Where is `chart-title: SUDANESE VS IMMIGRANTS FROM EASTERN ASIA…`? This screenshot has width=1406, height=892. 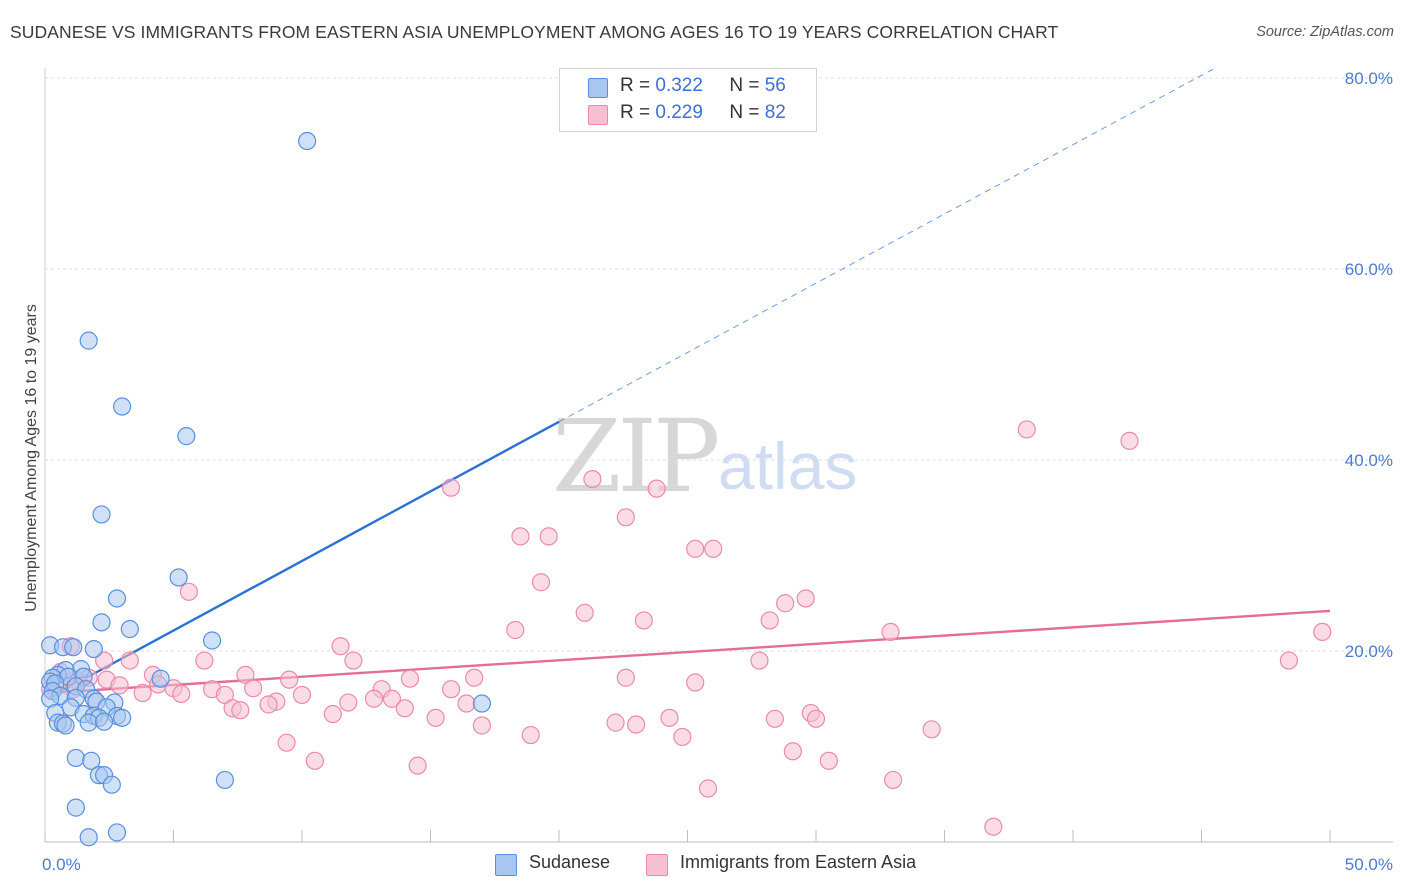 chart-title: SUDANESE VS IMMIGRANTS FROM EASTERN ASIA… is located at coordinates (534, 32).